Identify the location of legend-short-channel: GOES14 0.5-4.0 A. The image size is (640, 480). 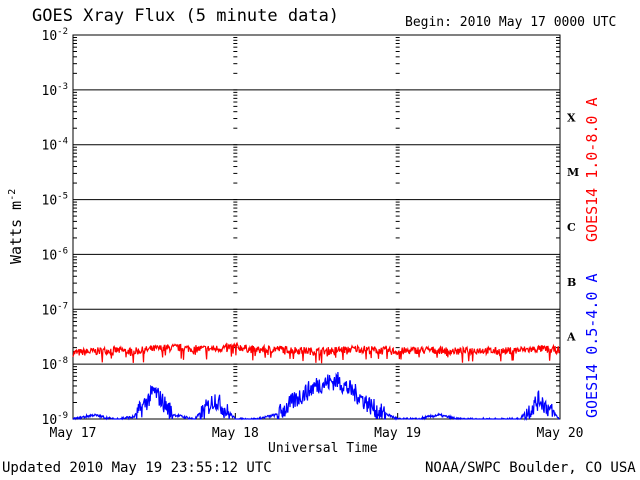
(592, 346).